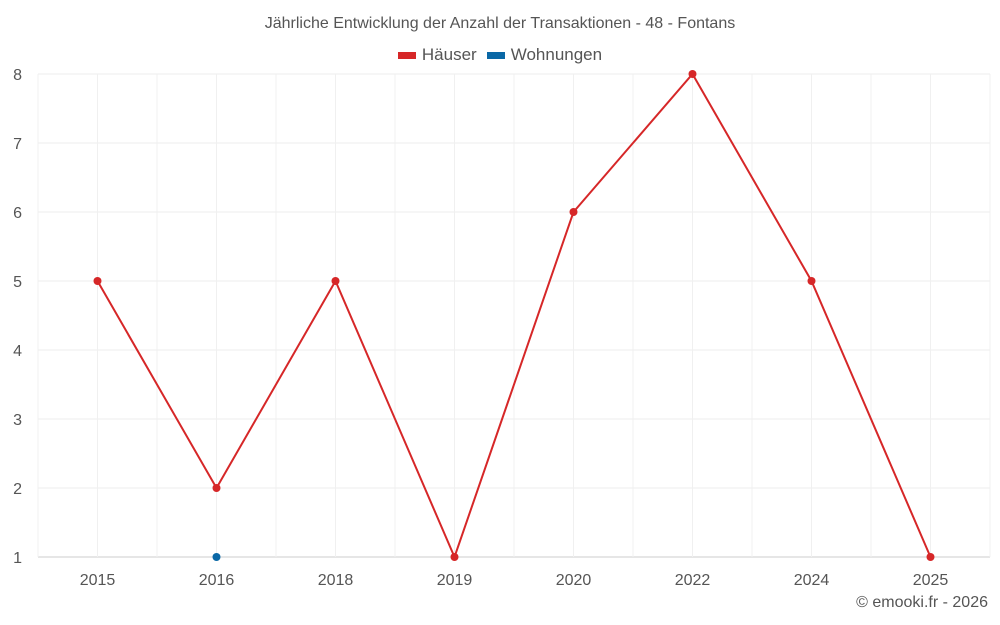 This screenshot has height=625, width=1000. Describe the element at coordinates (17, 144) in the screenshot. I see `y-tick-label: 7` at that location.